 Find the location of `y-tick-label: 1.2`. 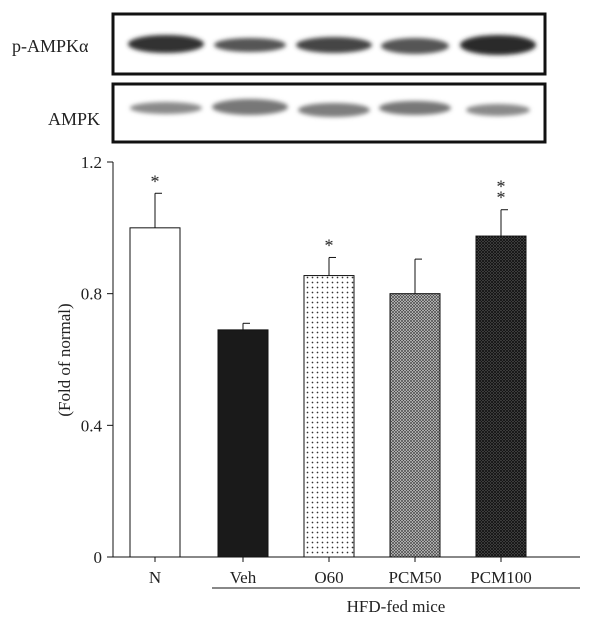

y-tick-label: 1.2 is located at coordinates (91, 162).